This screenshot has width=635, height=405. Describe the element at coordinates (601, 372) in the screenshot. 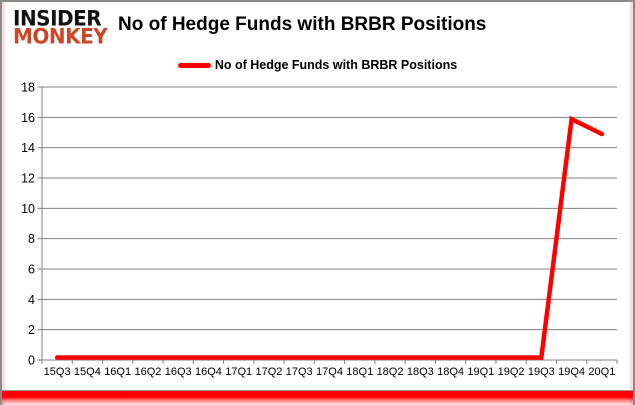

I see `x-axis-label: 20Q1` at that location.